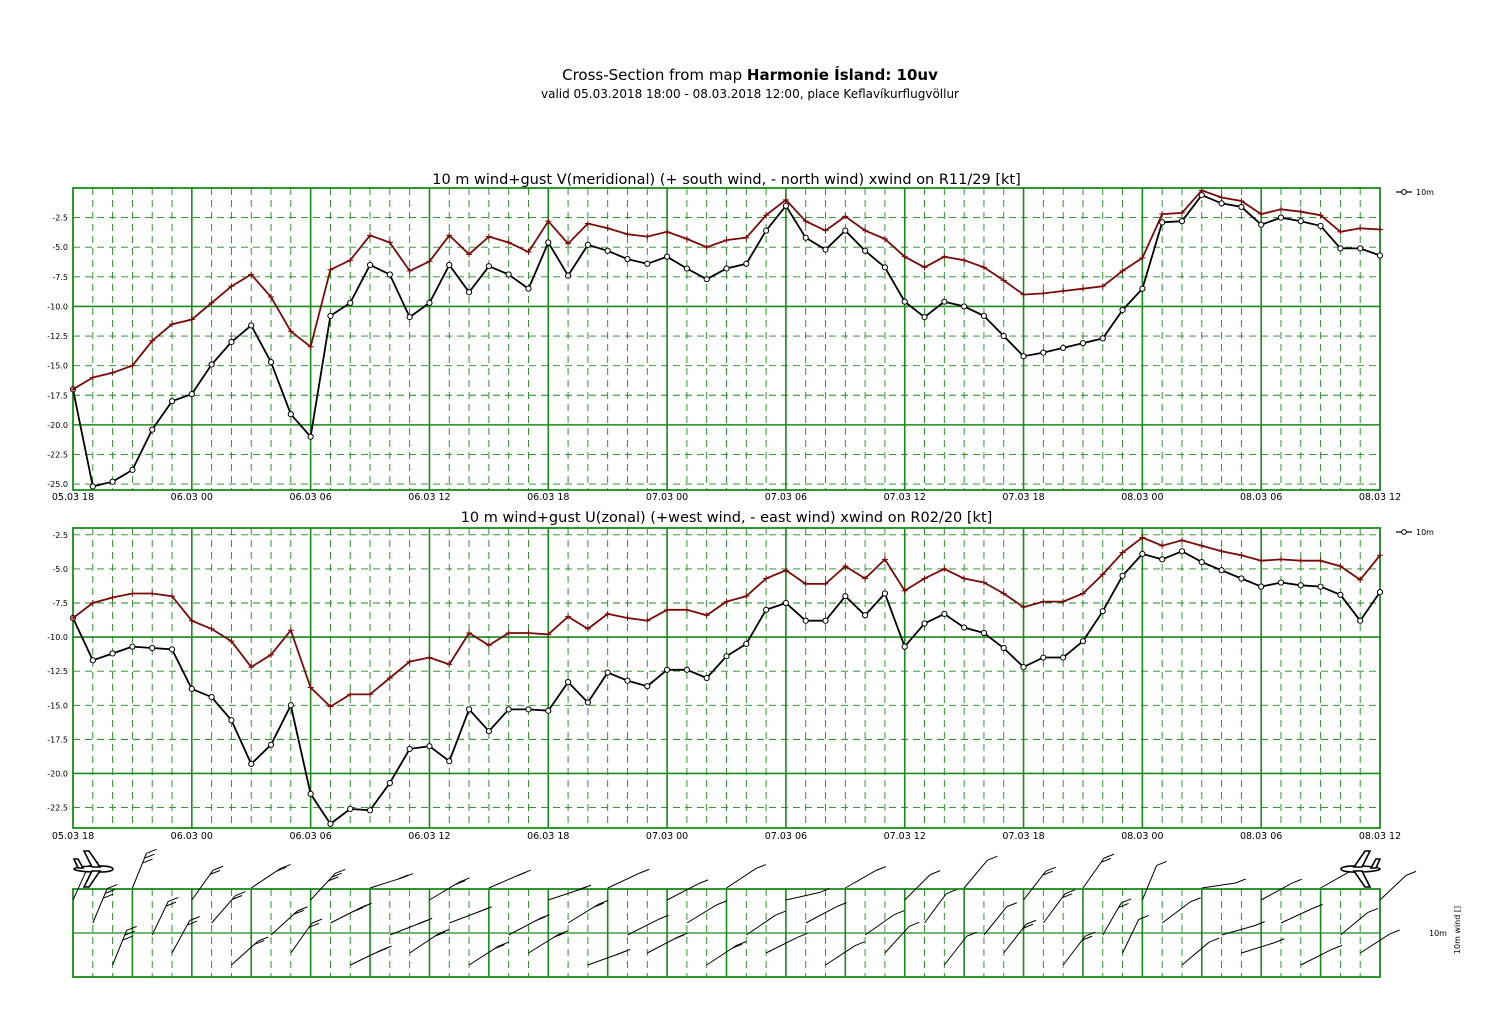 This screenshot has height=1018, width=1500. I want to click on x-tick-label: 07.03 12, so click(905, 497).